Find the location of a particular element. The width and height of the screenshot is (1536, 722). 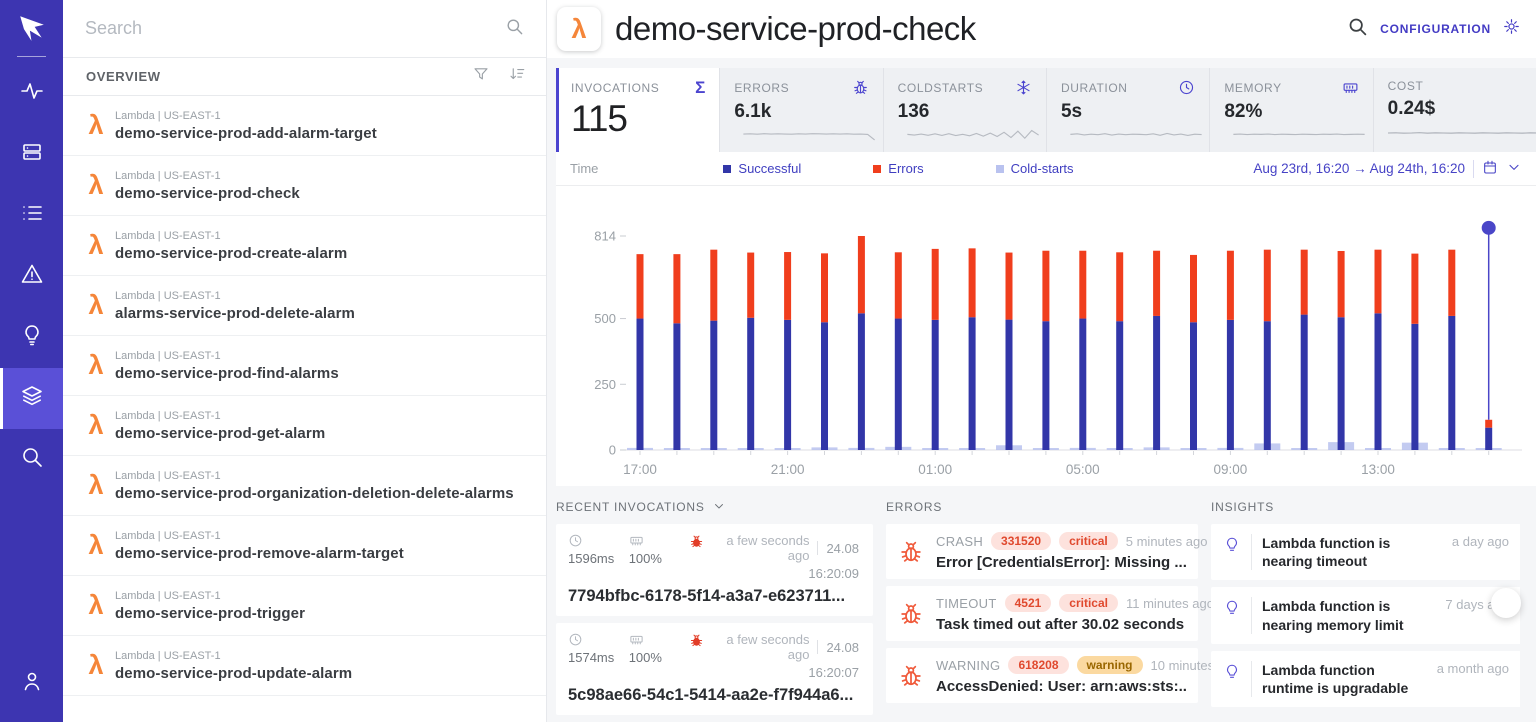

tab-memory: MEMORY 82% is located at coordinates (1292, 110).